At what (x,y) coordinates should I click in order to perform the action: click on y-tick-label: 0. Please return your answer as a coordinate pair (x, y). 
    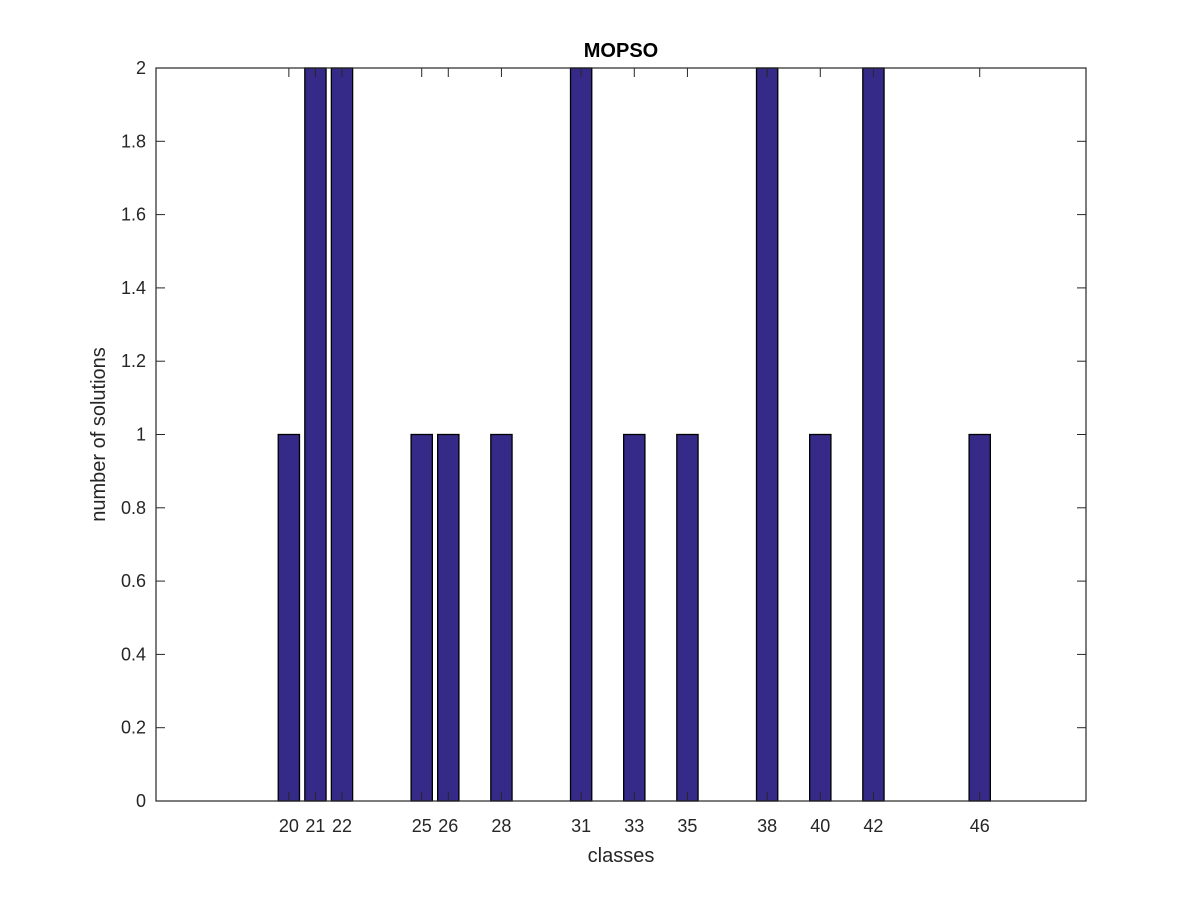
    Looking at the image, I should click on (141, 801).